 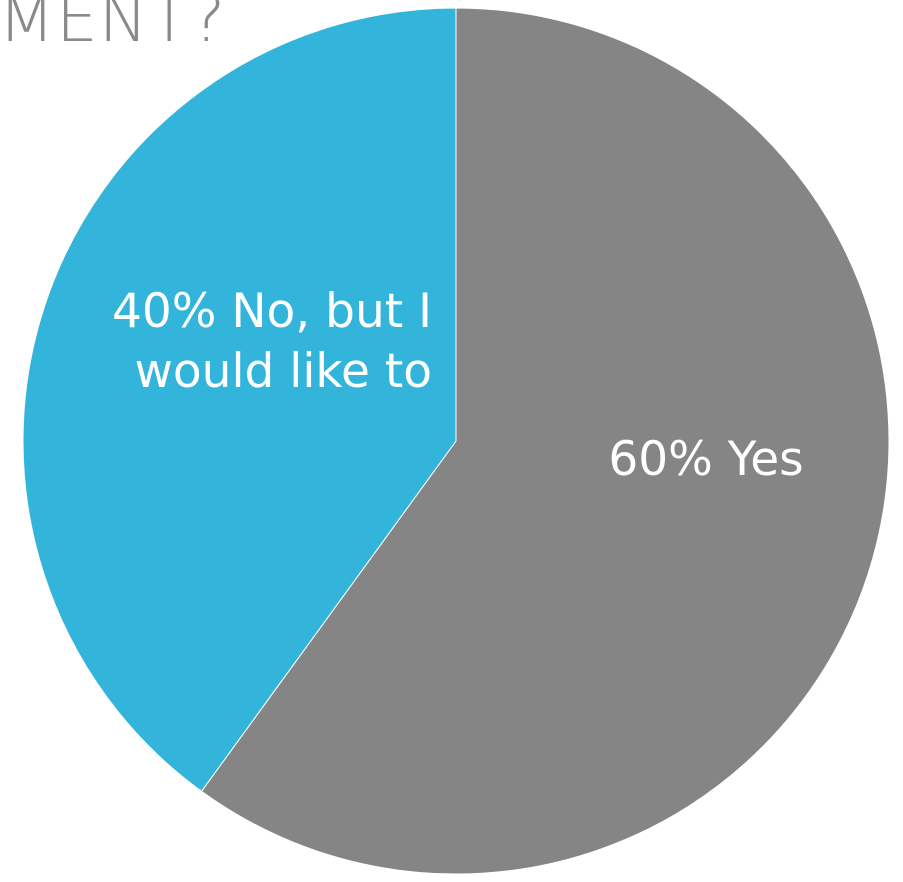 I want to click on slice-label-line: would like to, so click(x=283, y=371).